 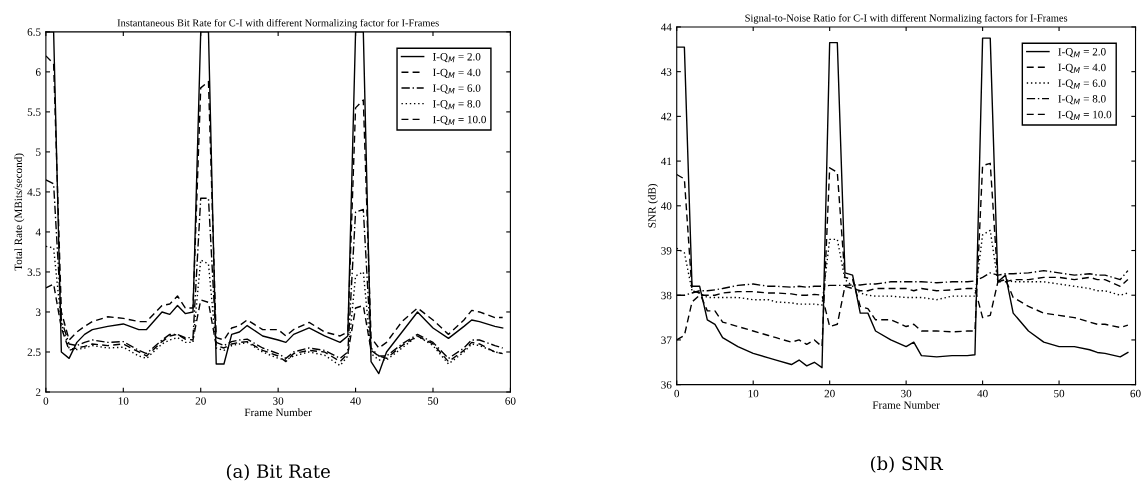 I want to click on y-tick-label: 5.5, so click(x=34, y=112).